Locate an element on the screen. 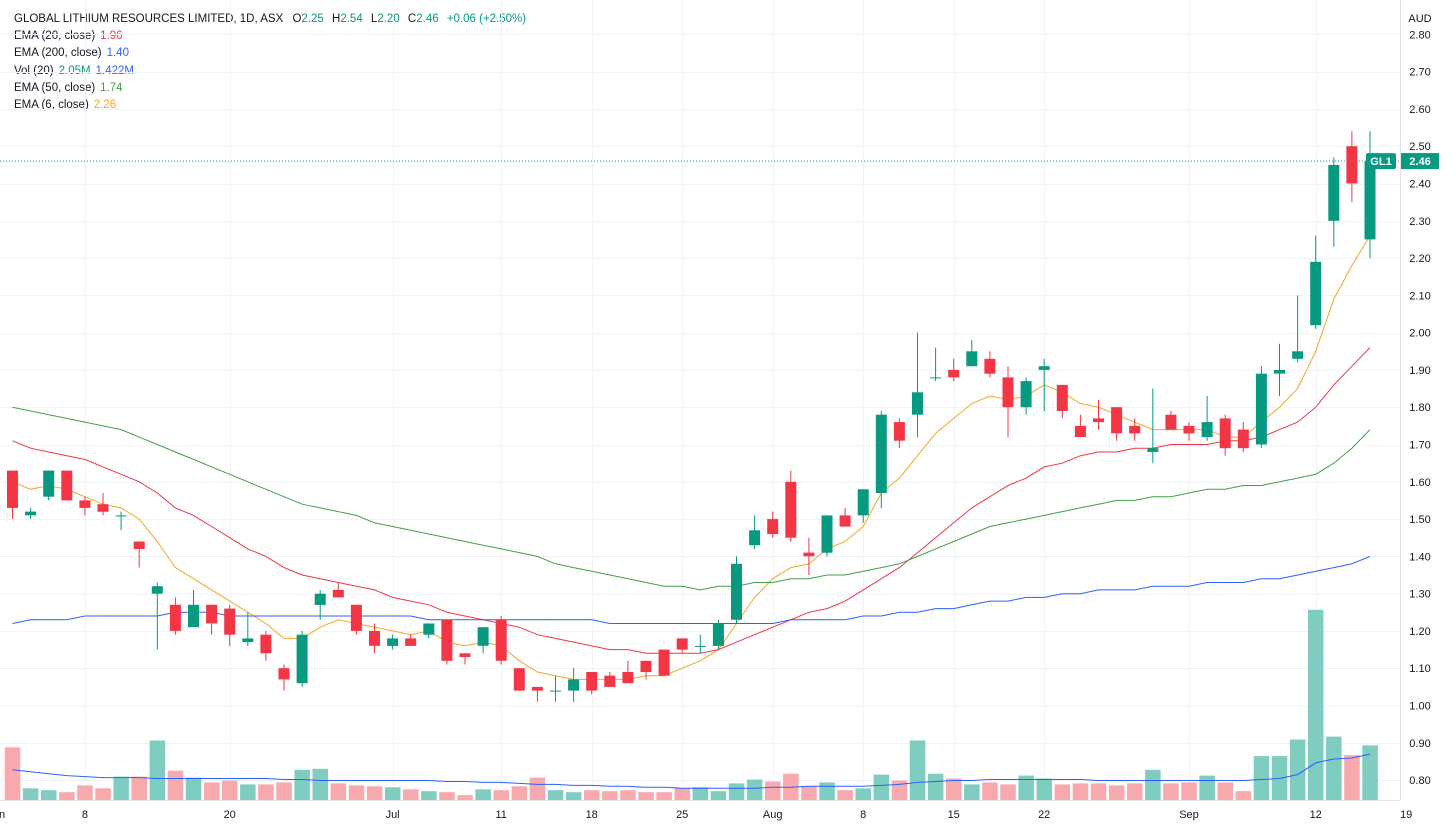  last-price-badge is located at coordinates (1420, 161).